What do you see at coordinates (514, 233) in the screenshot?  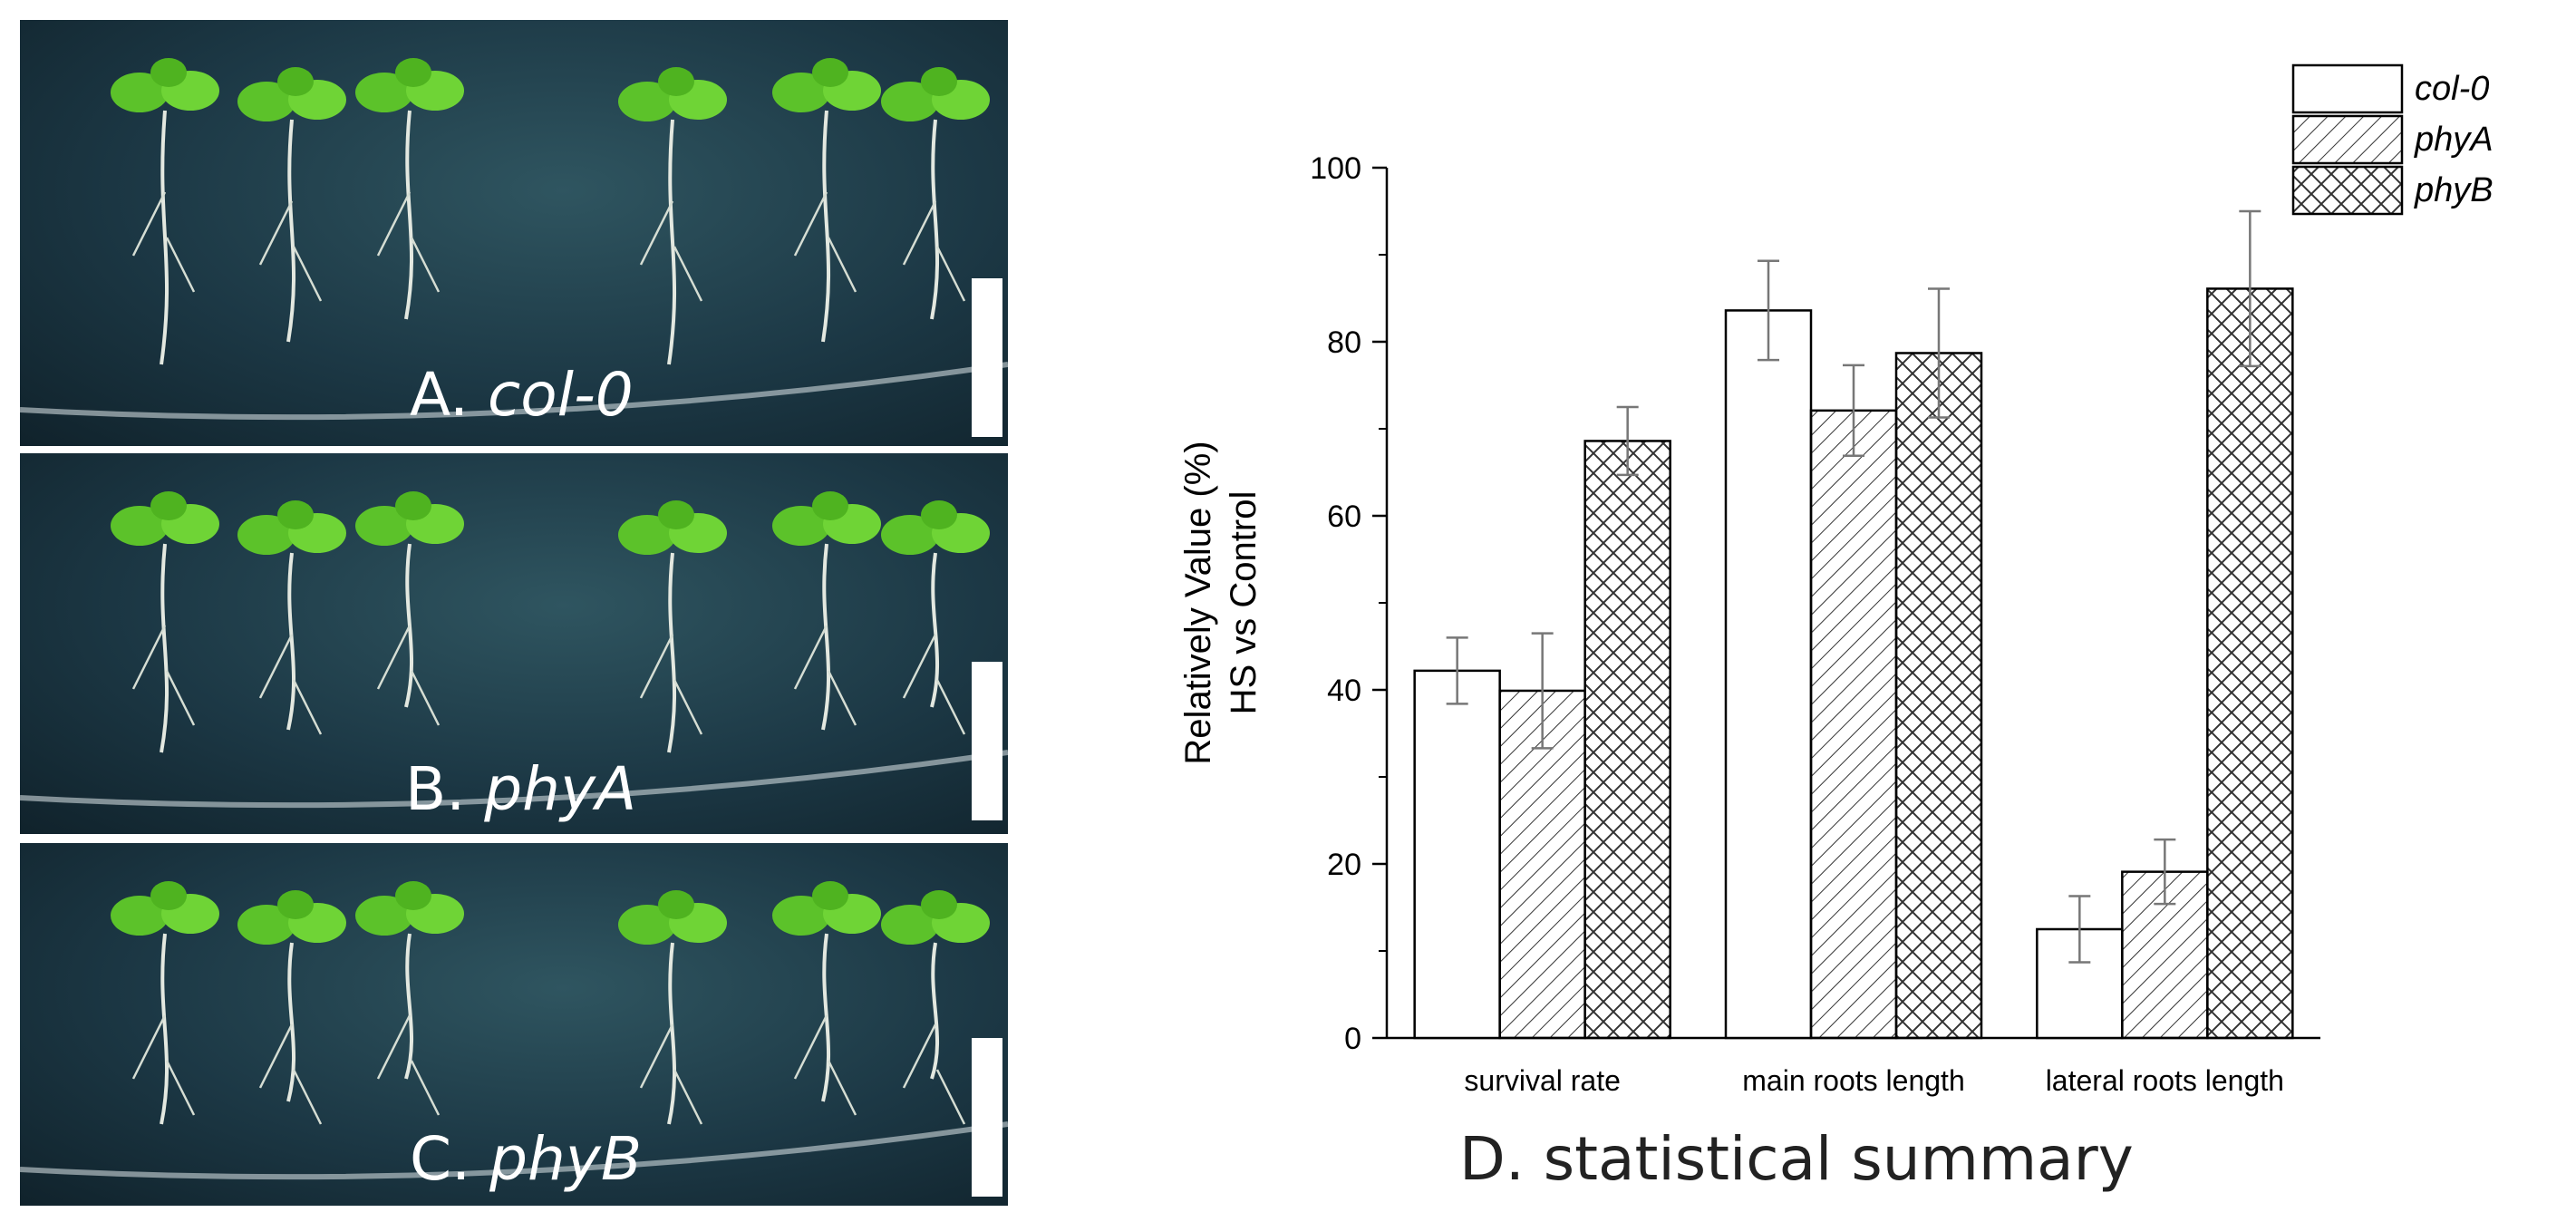 I see `photo-panel-a: A. col-0` at bounding box center [514, 233].